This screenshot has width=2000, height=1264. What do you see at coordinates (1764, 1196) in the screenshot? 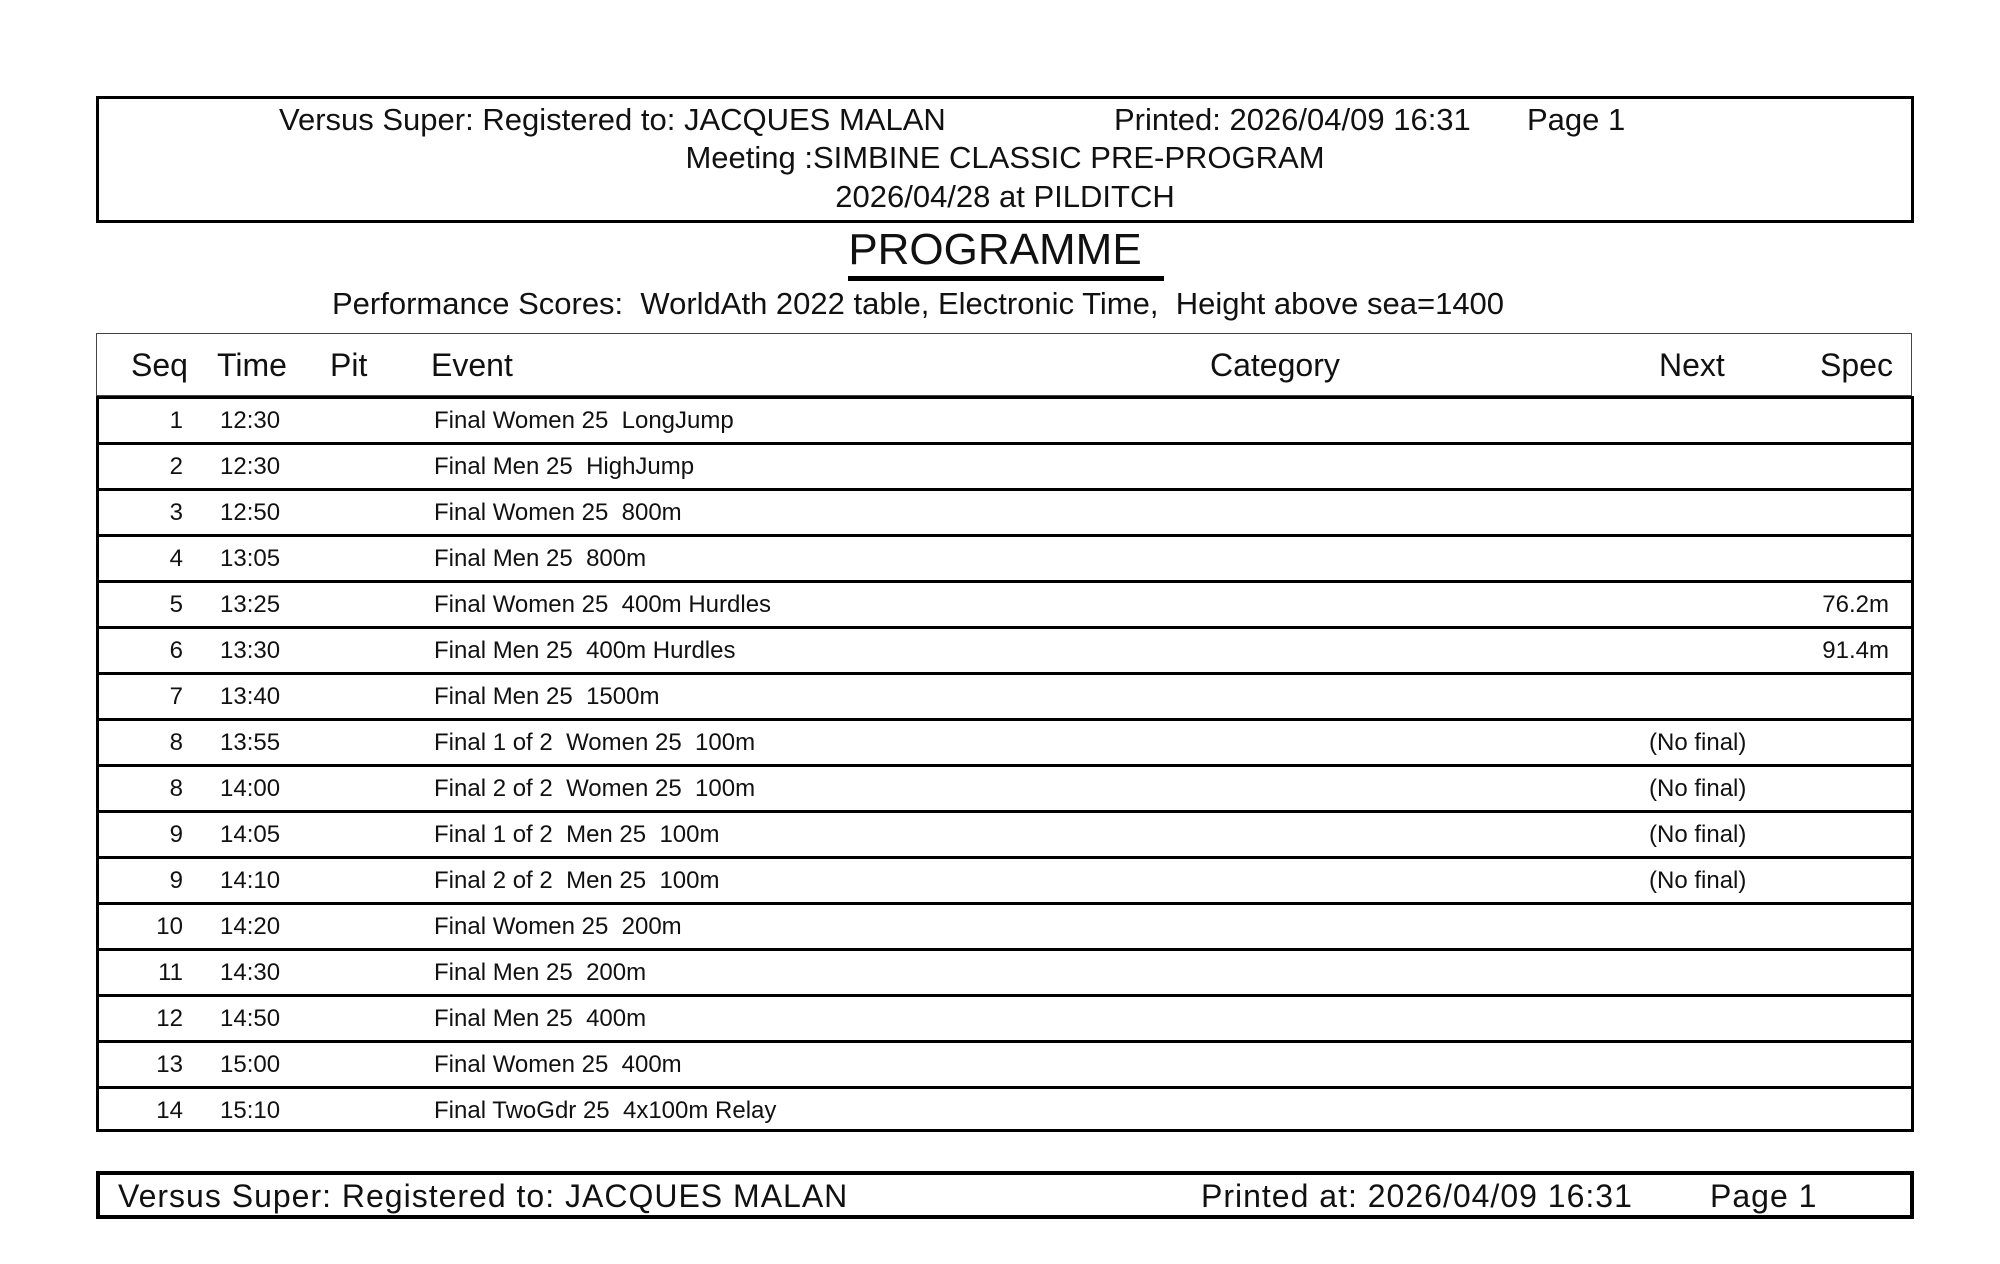
I see `footer-page-number: Page 1` at bounding box center [1764, 1196].